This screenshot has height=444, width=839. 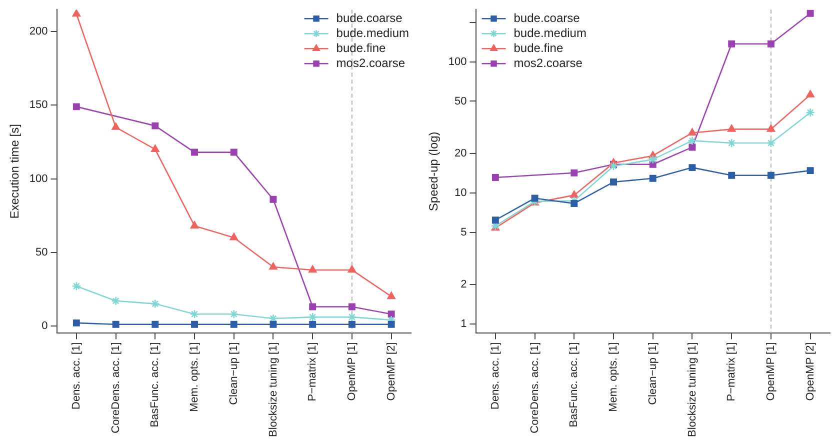 I want to click on y-tick-label: 10, so click(x=460, y=192).